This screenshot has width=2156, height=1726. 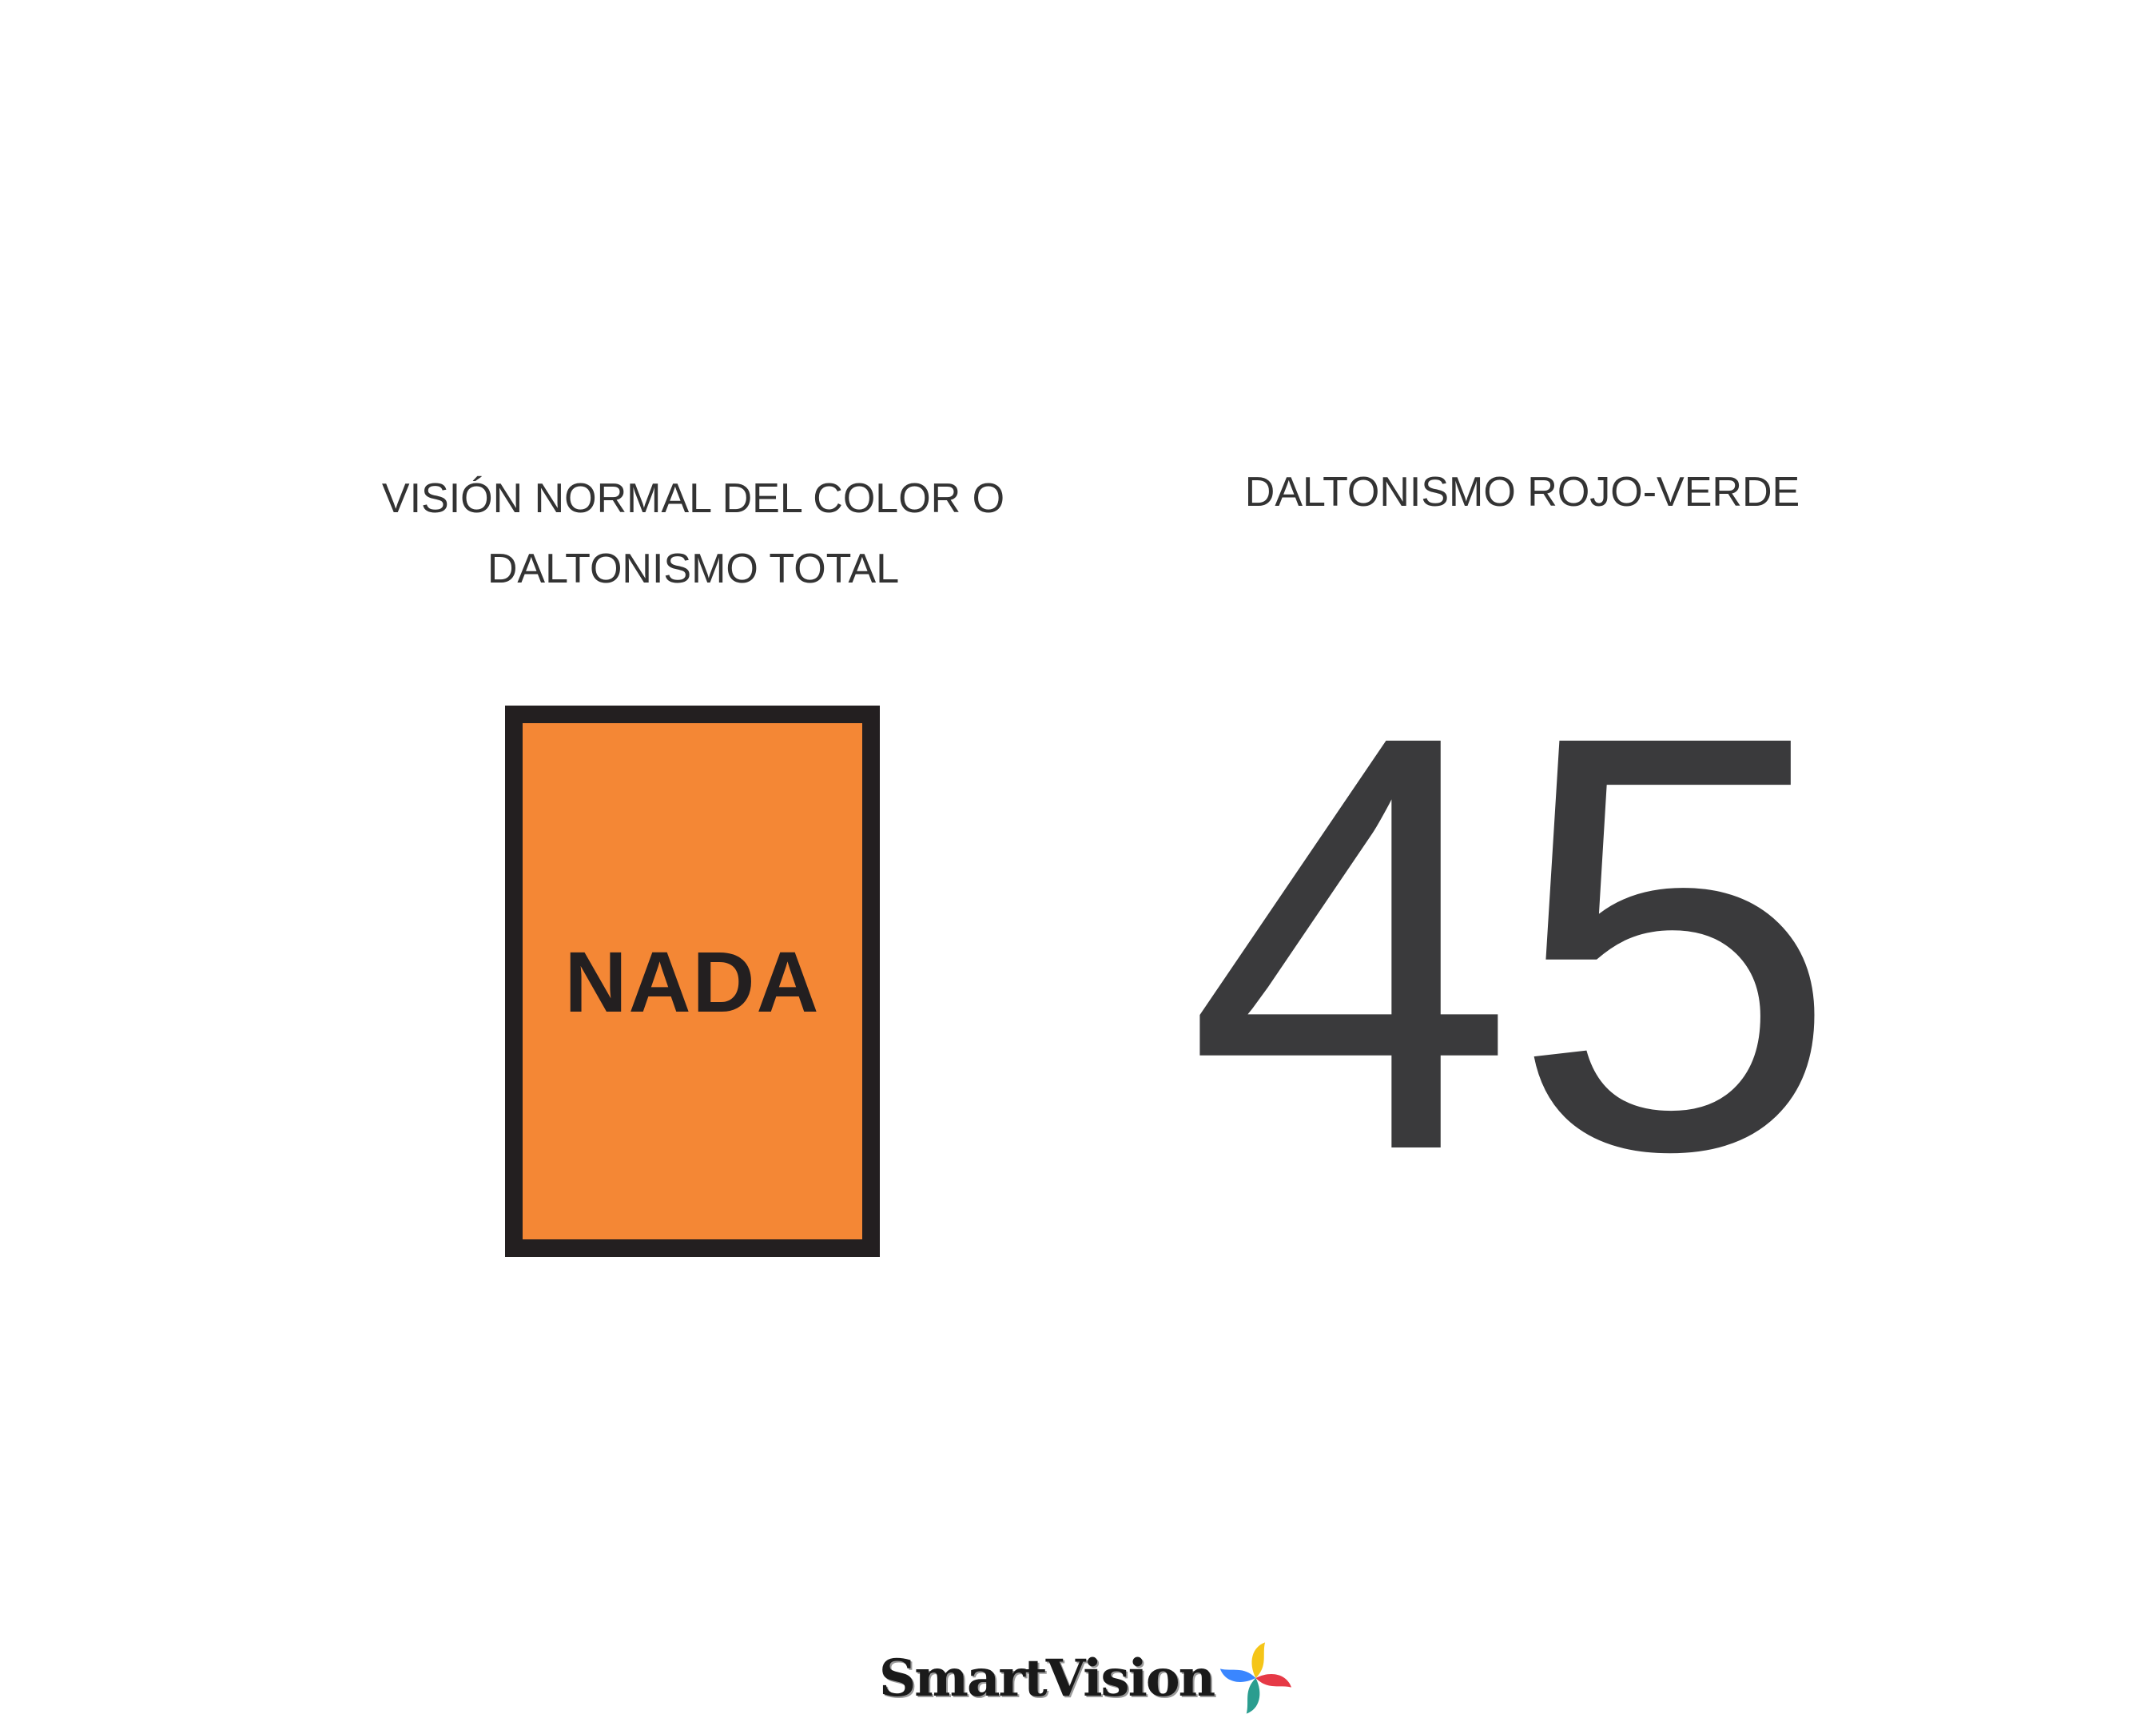 What do you see at coordinates (693, 569) in the screenshot?
I see `normal-vision-heading-line2: DALTONISMO TOTAL` at bounding box center [693, 569].